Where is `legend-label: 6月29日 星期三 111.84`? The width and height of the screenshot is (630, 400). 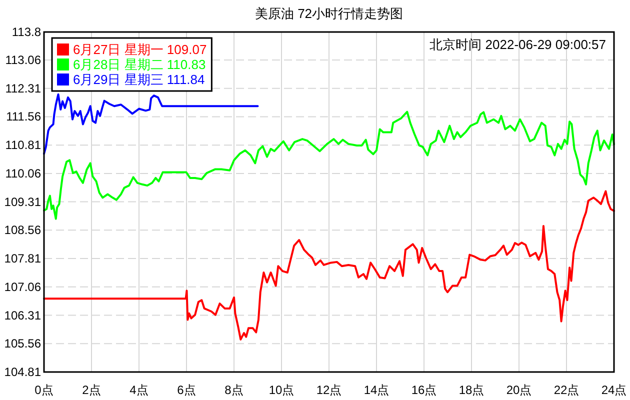
legend-label: 6月29日 星期三 111.84 is located at coordinates (139, 79).